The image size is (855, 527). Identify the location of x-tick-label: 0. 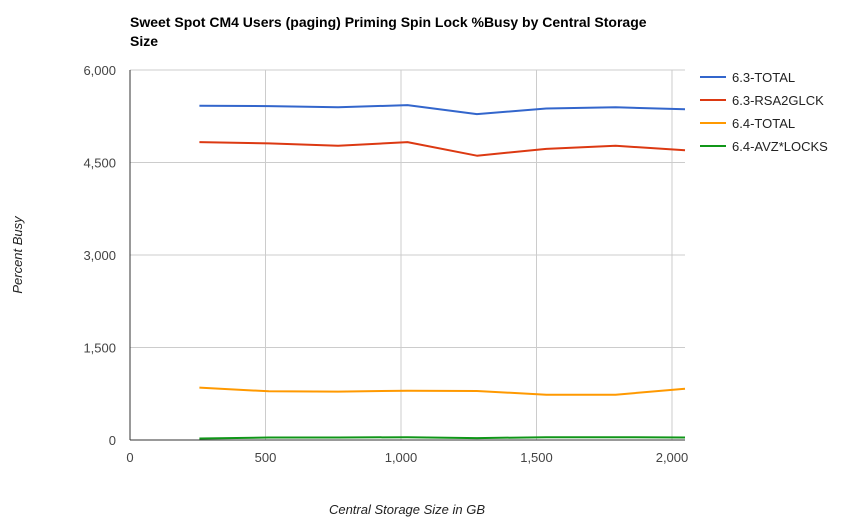
(129, 457).